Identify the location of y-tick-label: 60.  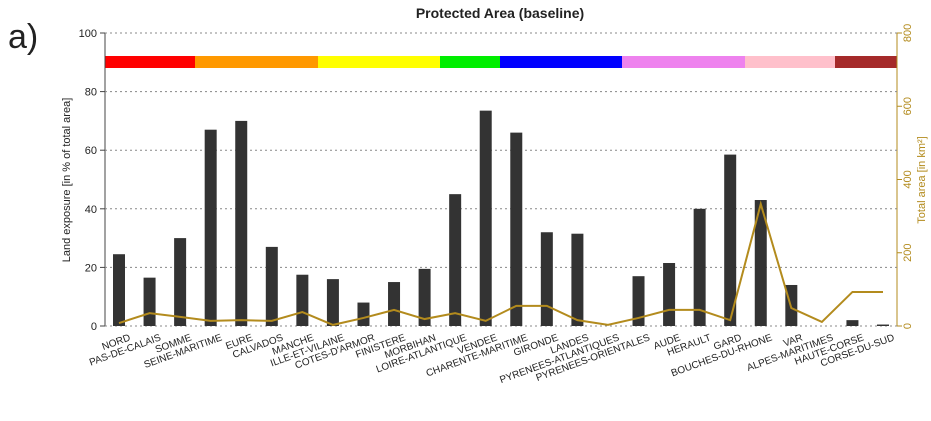
(91, 151).